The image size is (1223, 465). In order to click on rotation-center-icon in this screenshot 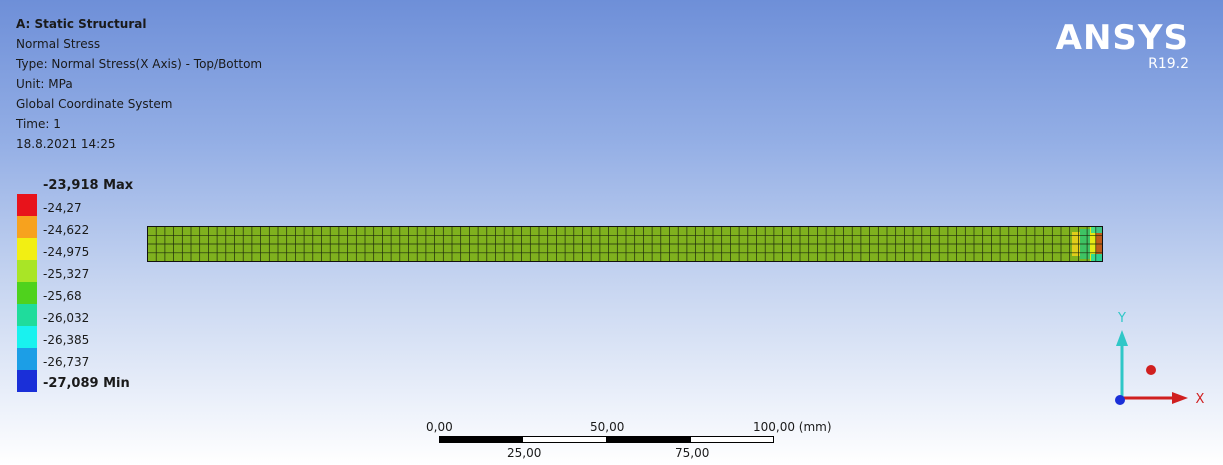, I will do `click(1151, 370)`.